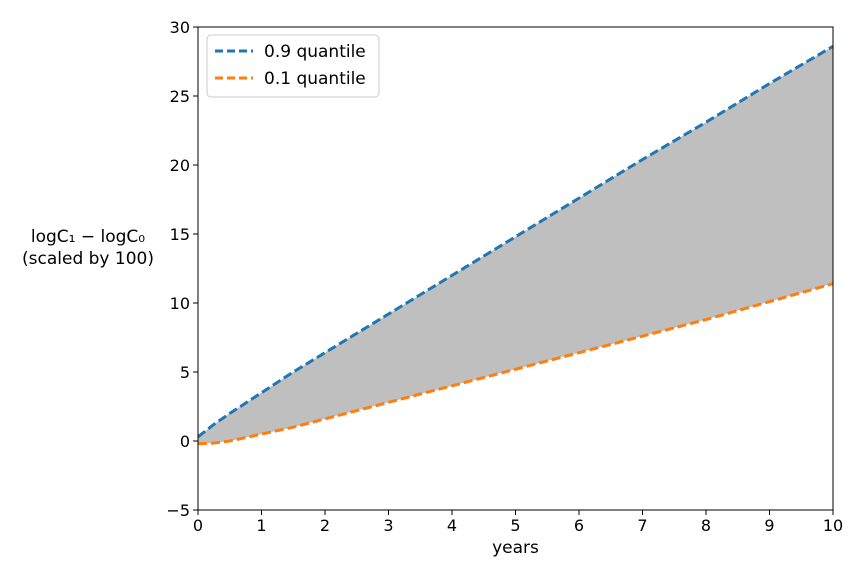 Image resolution: width=864 pixels, height=576 pixels. Describe the element at coordinates (180, 165) in the screenshot. I see `y-tick-label: 20` at that location.